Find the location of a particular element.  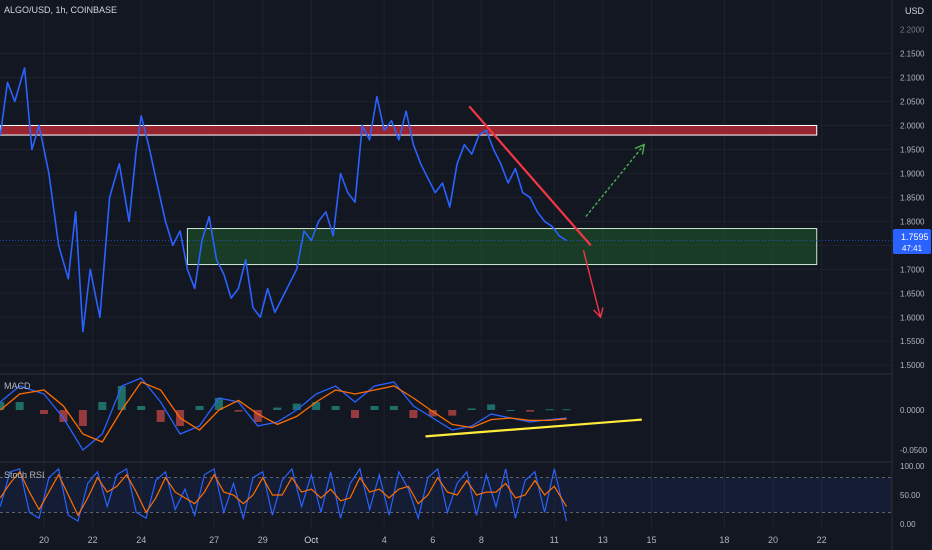

bullish-arrow-head is located at coordinates (640, 149).